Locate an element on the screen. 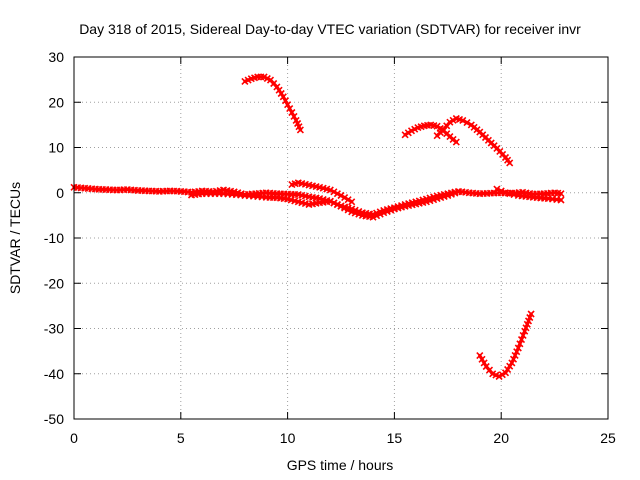 The height and width of the screenshot is (480, 640). y-tick-label: 20 is located at coordinates (56, 102).